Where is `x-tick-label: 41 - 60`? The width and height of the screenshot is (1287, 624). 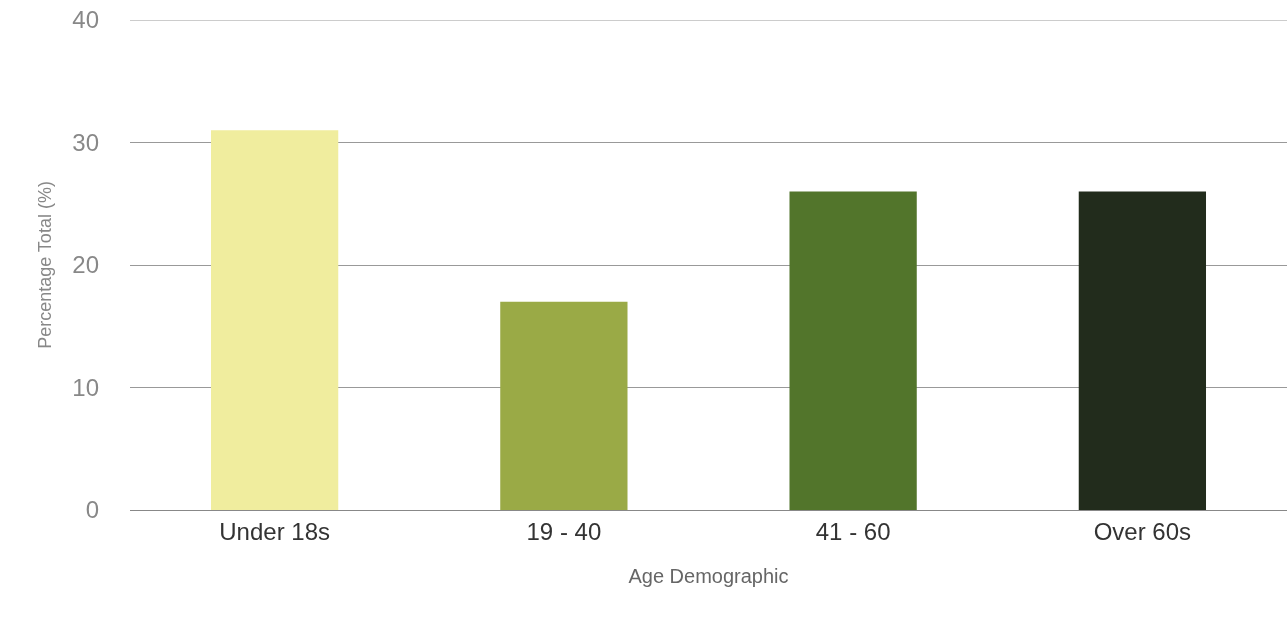
x-tick-label: 41 - 60 is located at coordinates (853, 531).